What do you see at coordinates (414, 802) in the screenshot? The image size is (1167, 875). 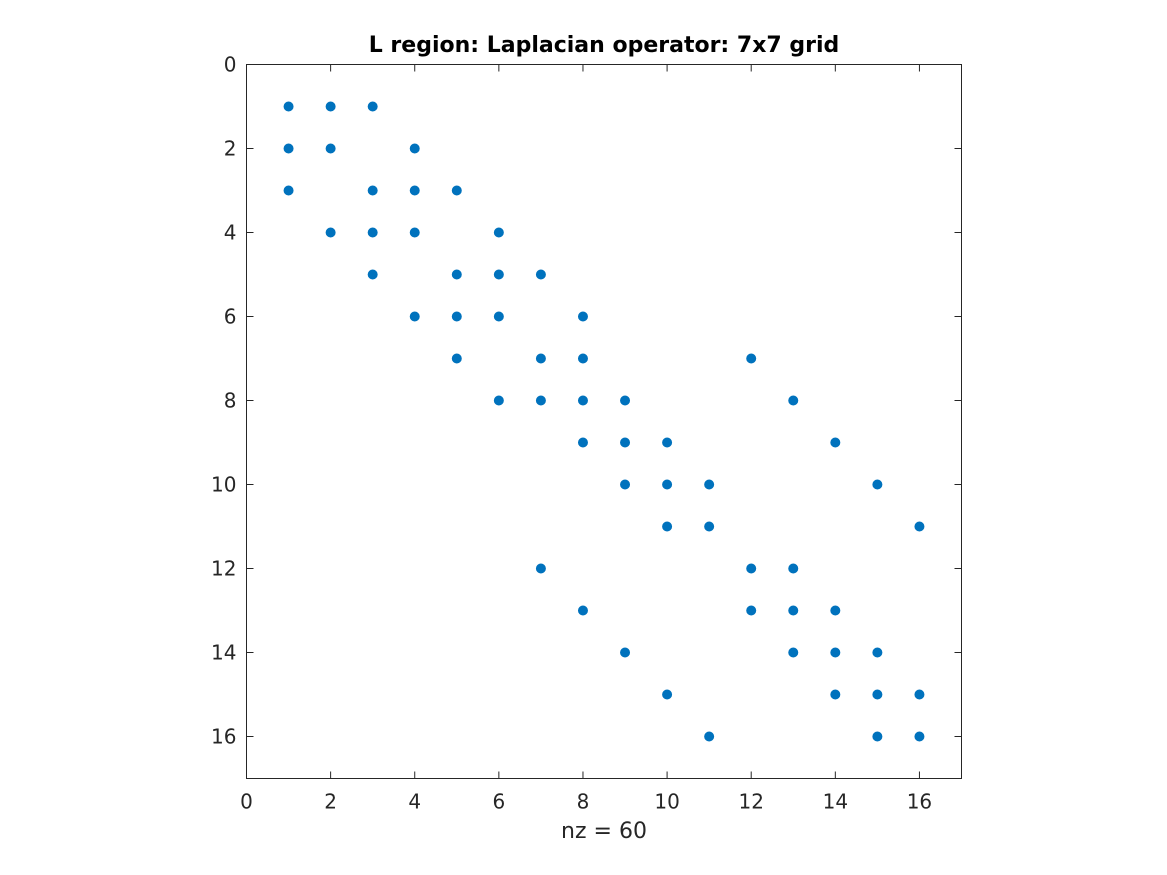 I see `x-tick-label: 4` at bounding box center [414, 802].